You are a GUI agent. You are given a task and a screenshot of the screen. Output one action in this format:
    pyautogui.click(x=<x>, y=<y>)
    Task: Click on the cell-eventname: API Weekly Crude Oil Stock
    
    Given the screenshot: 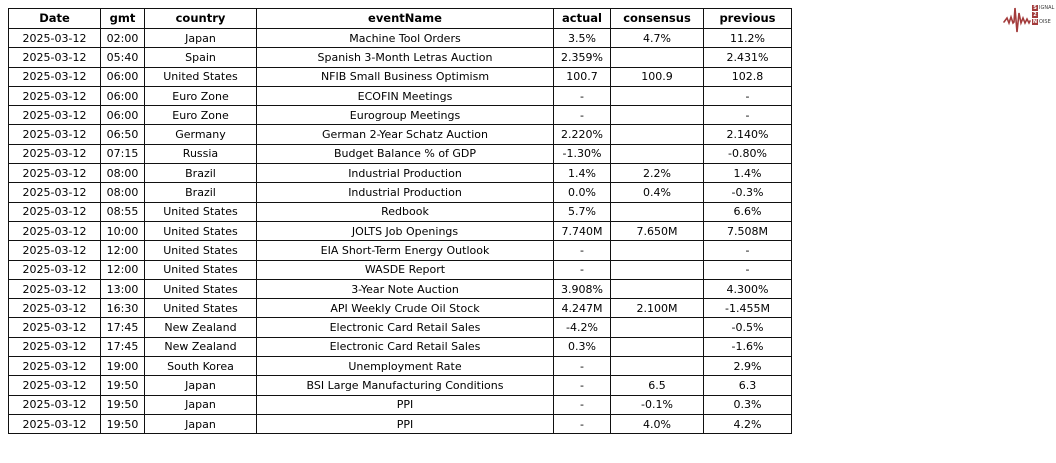 What is the action you would take?
    pyautogui.click(x=405, y=308)
    